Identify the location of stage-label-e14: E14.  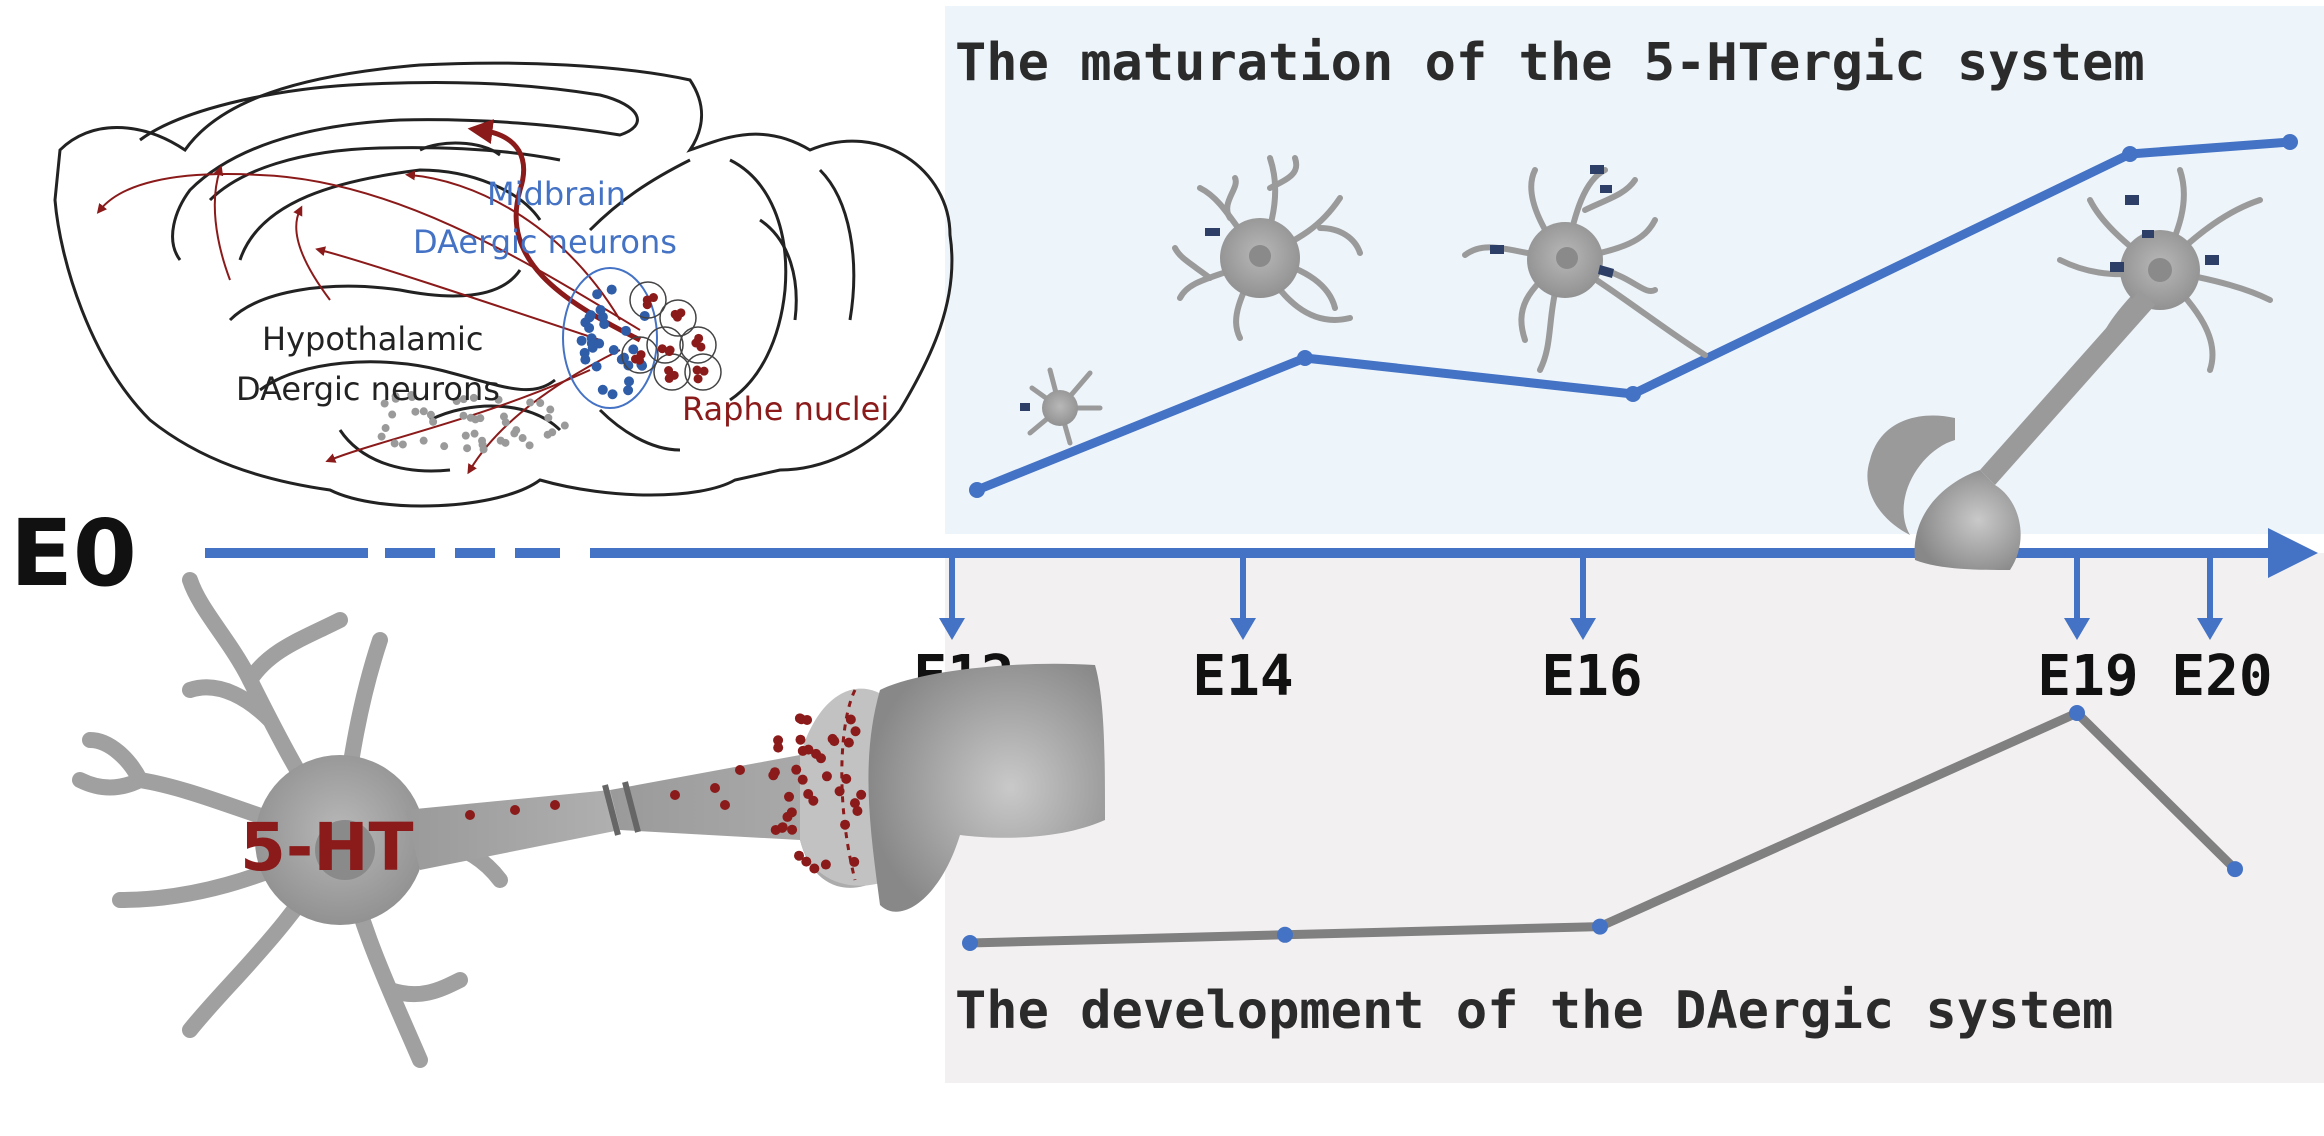
(1242, 676).